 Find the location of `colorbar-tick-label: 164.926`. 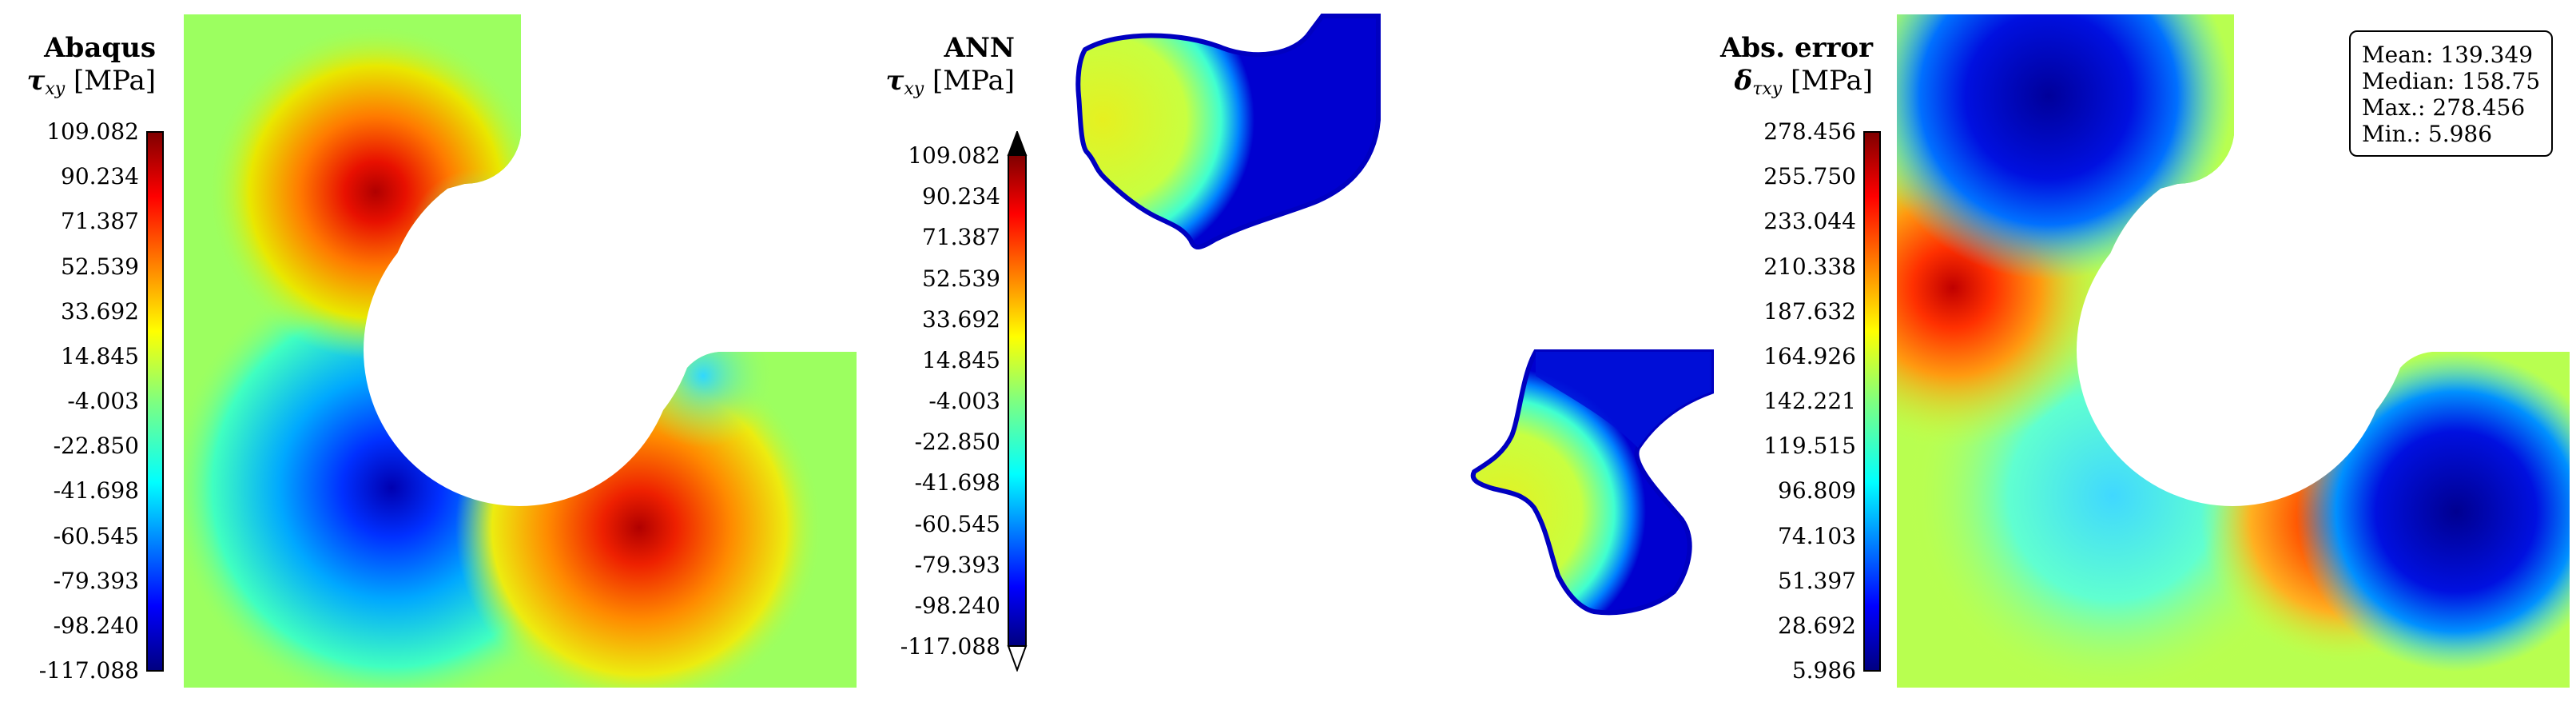

colorbar-tick-label: 164.926 is located at coordinates (1809, 355).